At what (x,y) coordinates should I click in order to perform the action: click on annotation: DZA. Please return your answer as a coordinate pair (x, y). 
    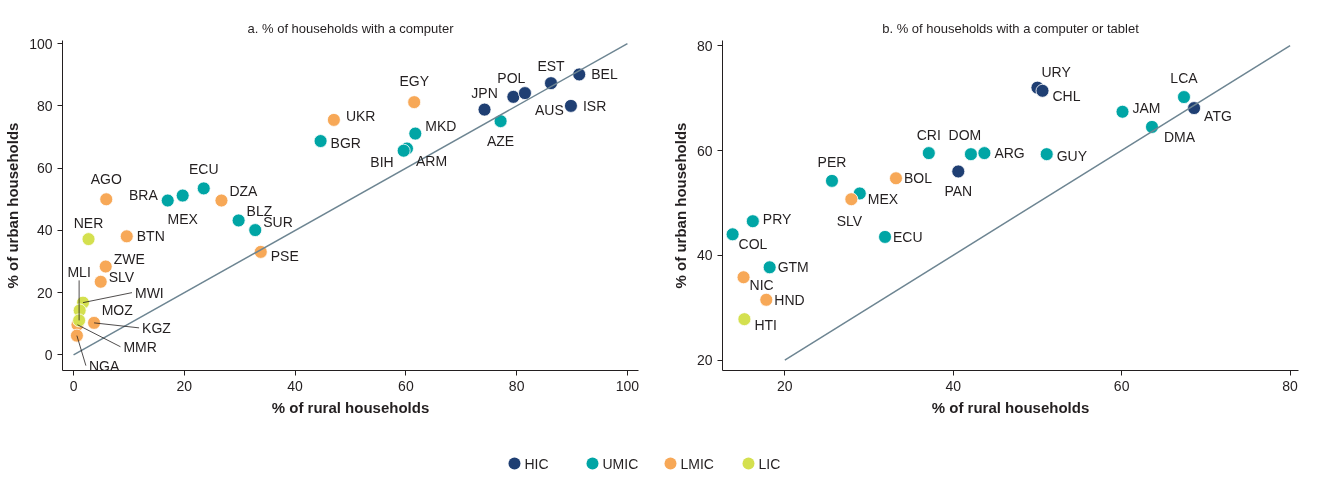
    Looking at the image, I should click on (244, 190).